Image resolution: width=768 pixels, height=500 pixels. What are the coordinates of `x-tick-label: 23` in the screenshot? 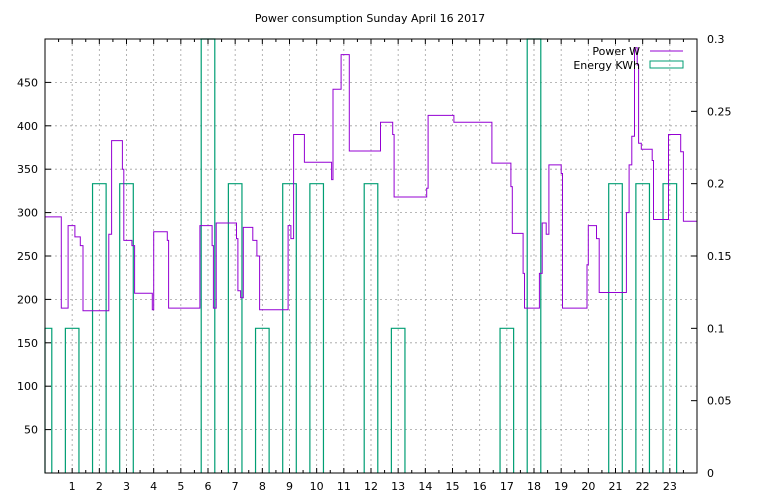 It's located at (670, 486).